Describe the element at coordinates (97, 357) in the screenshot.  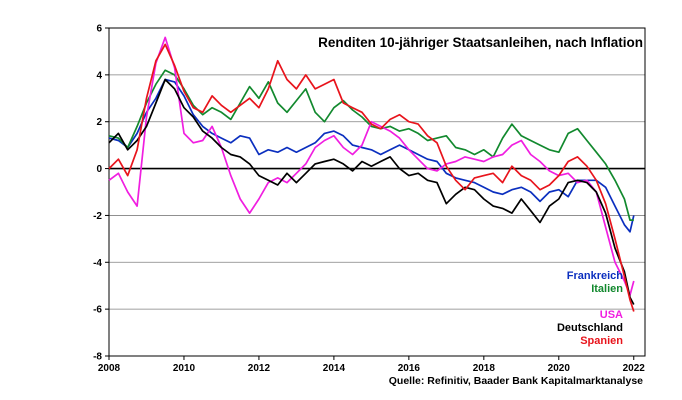
I see `y-tick-label: -8` at that location.